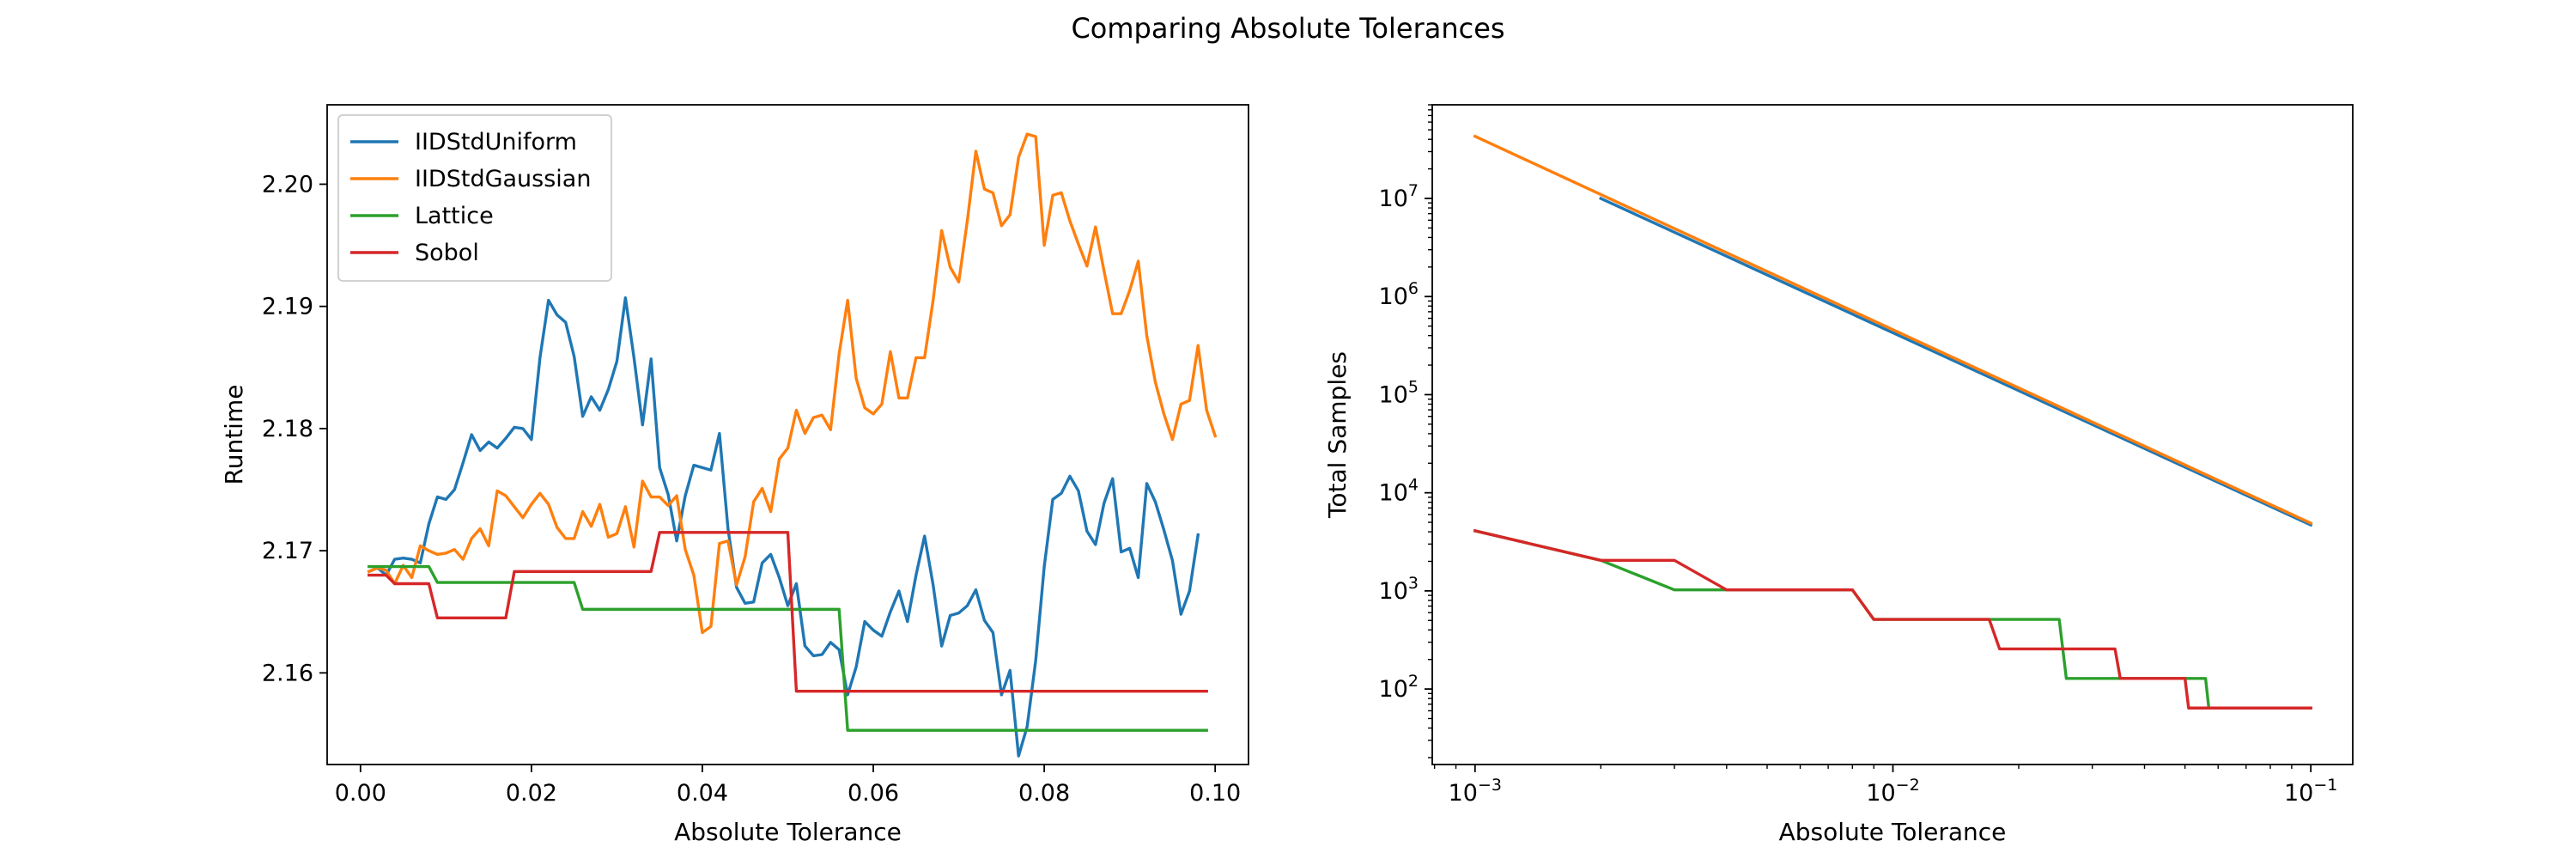 This screenshot has width=2576, height=859. Describe the element at coordinates (1215, 793) in the screenshot. I see `left-x-tick-label: 0.10` at that location.